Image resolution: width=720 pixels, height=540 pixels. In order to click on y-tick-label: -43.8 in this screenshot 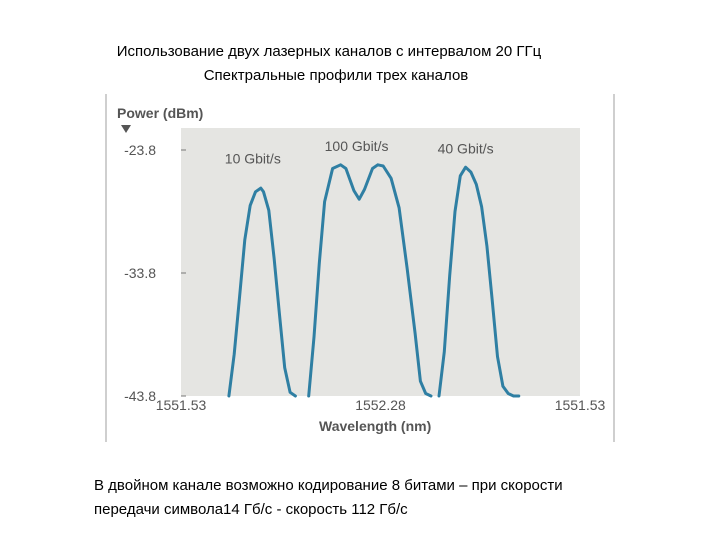, I will do `click(140, 396)`.